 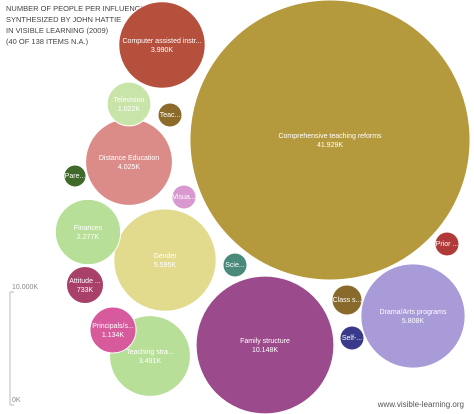 I want to click on bubble-value: 5.595K, so click(x=165, y=265).